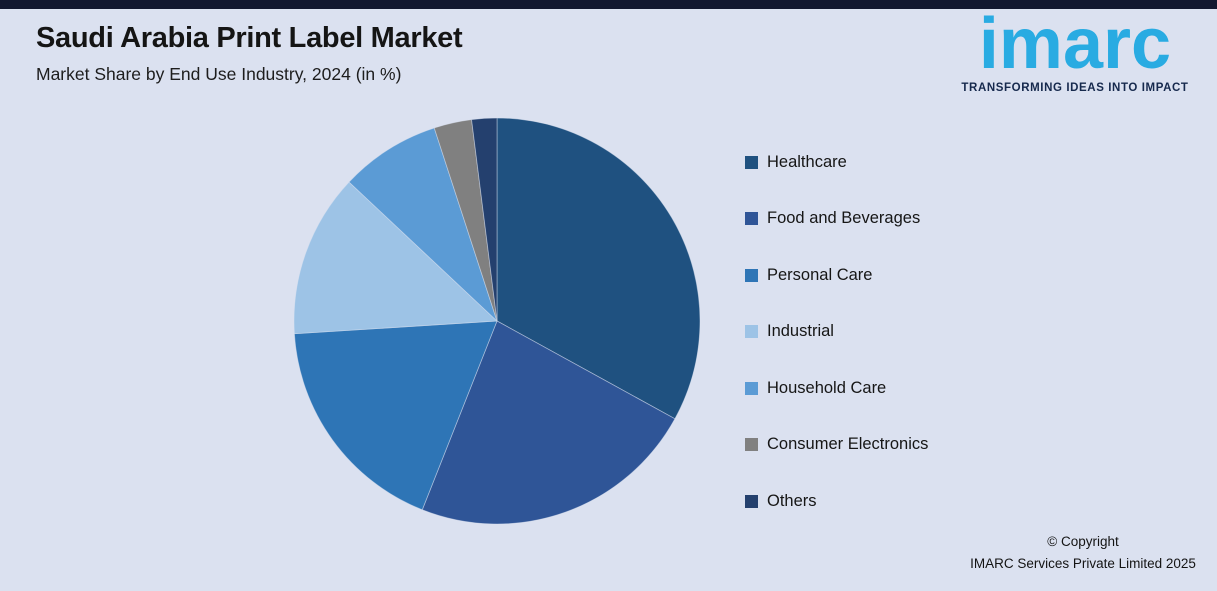 This screenshot has height=591, width=1217. I want to click on legend-item-consumer-electronics: Consumer Electronics, so click(836, 445).